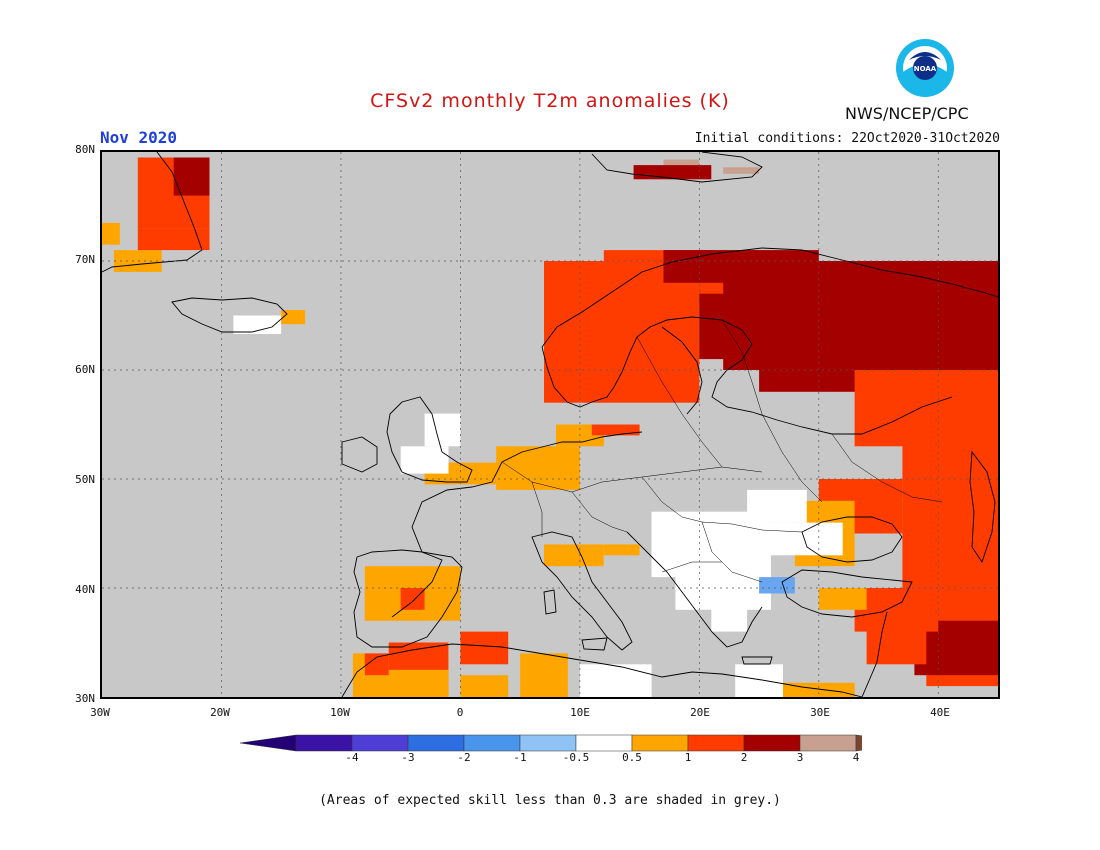 This screenshot has width=1100, height=850. I want to click on legend-label: -0.5, so click(576, 757).